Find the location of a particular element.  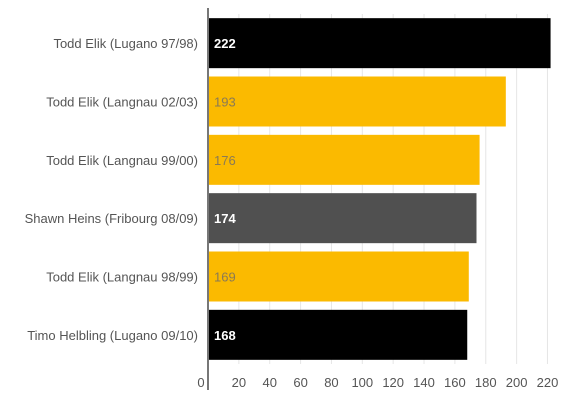

category-label-5: Timo Helbling (Lugano 09/10) is located at coordinates (112, 335).